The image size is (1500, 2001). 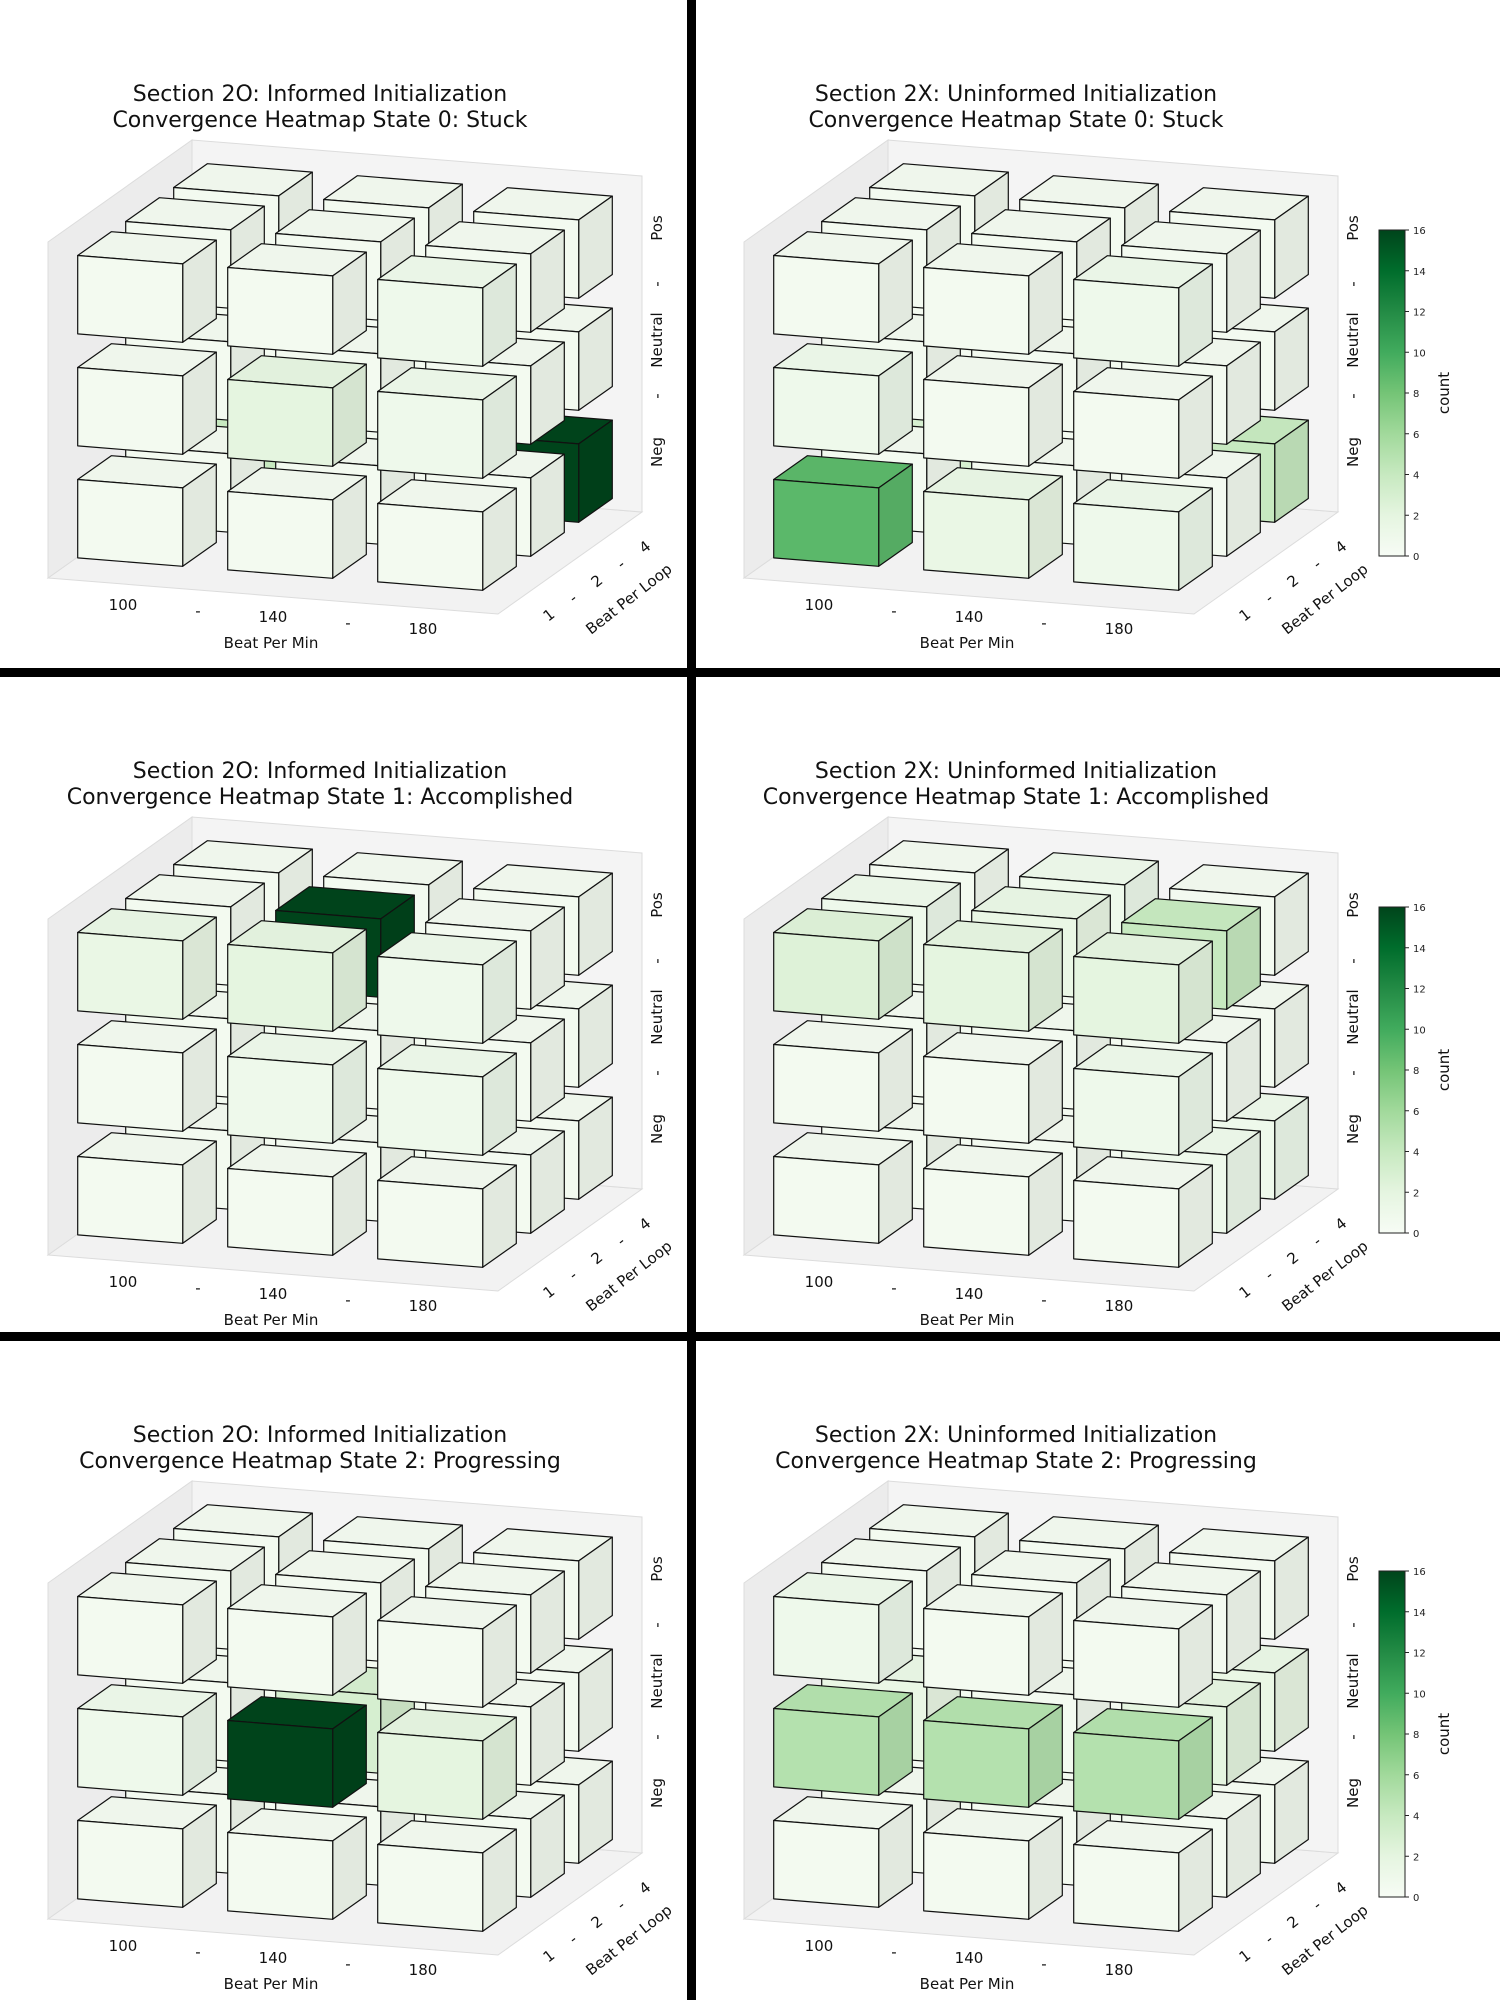 I want to click on colorbar-gradient, so click(x=1392, y=1734).